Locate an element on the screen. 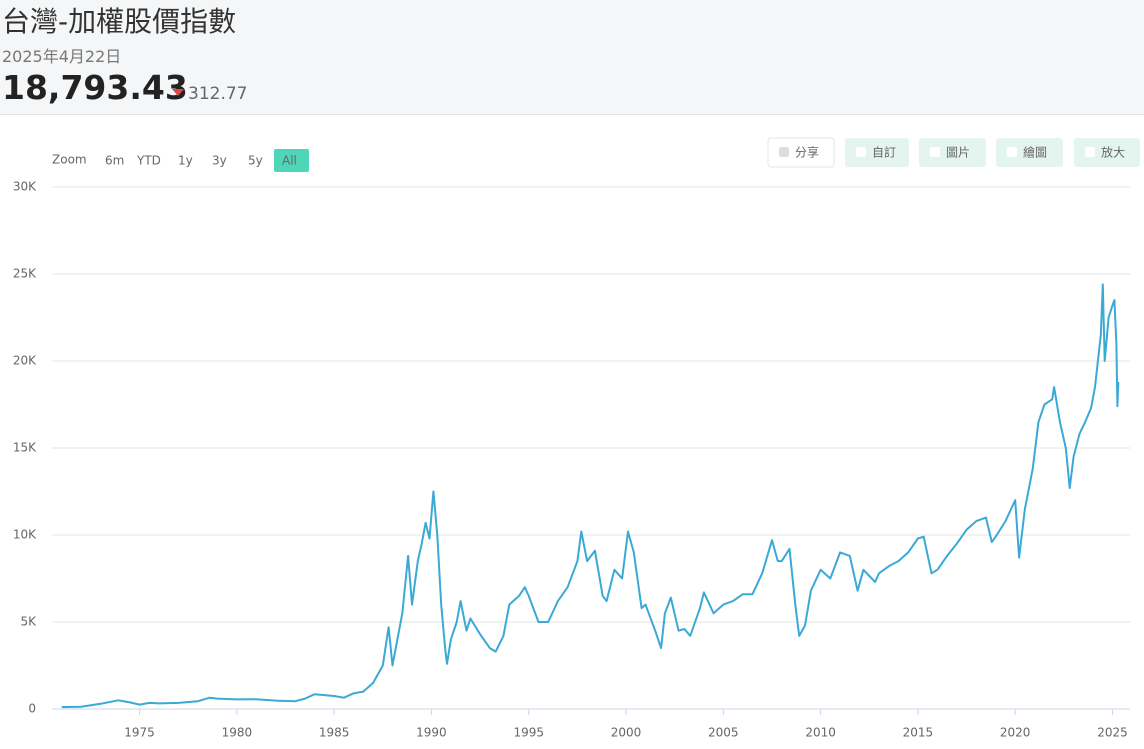 The height and width of the screenshot is (749, 1144). y-tick-label: 25K is located at coordinates (25, 274).